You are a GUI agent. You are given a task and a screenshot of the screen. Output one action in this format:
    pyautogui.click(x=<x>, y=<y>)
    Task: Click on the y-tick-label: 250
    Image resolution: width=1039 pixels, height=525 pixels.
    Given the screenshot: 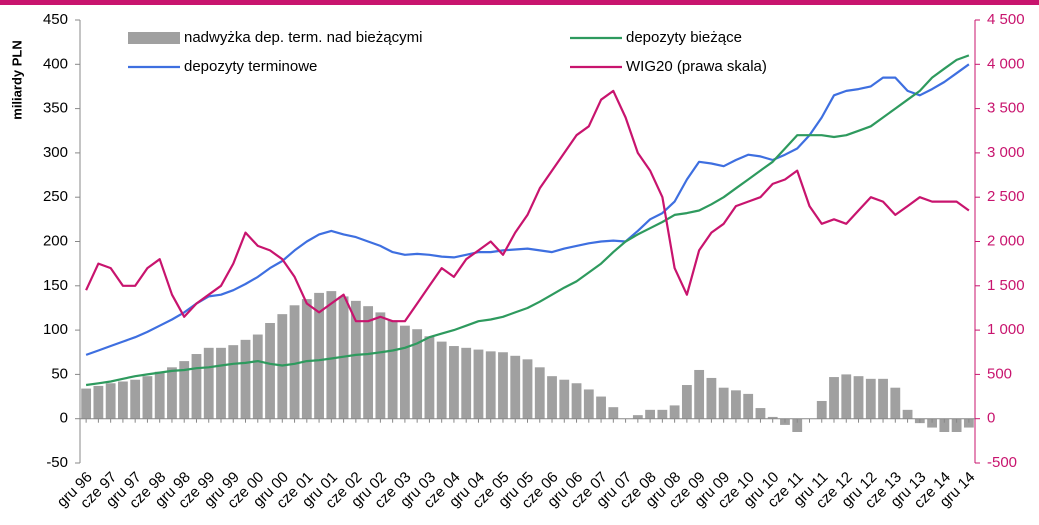 What is the action you would take?
    pyautogui.click(x=55, y=196)
    